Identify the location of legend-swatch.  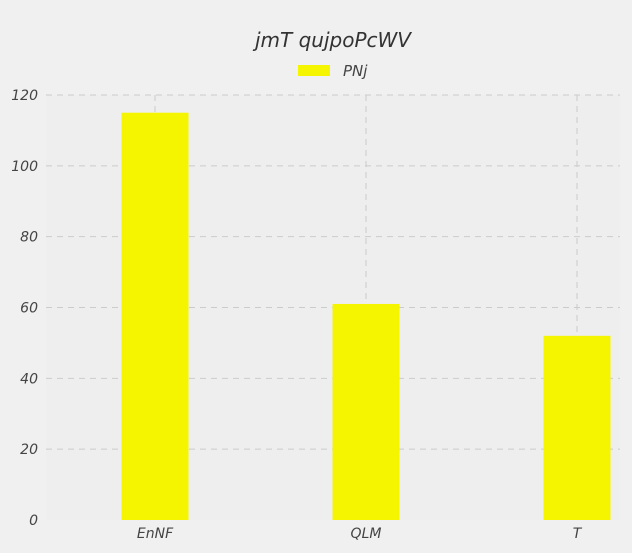
(314, 70).